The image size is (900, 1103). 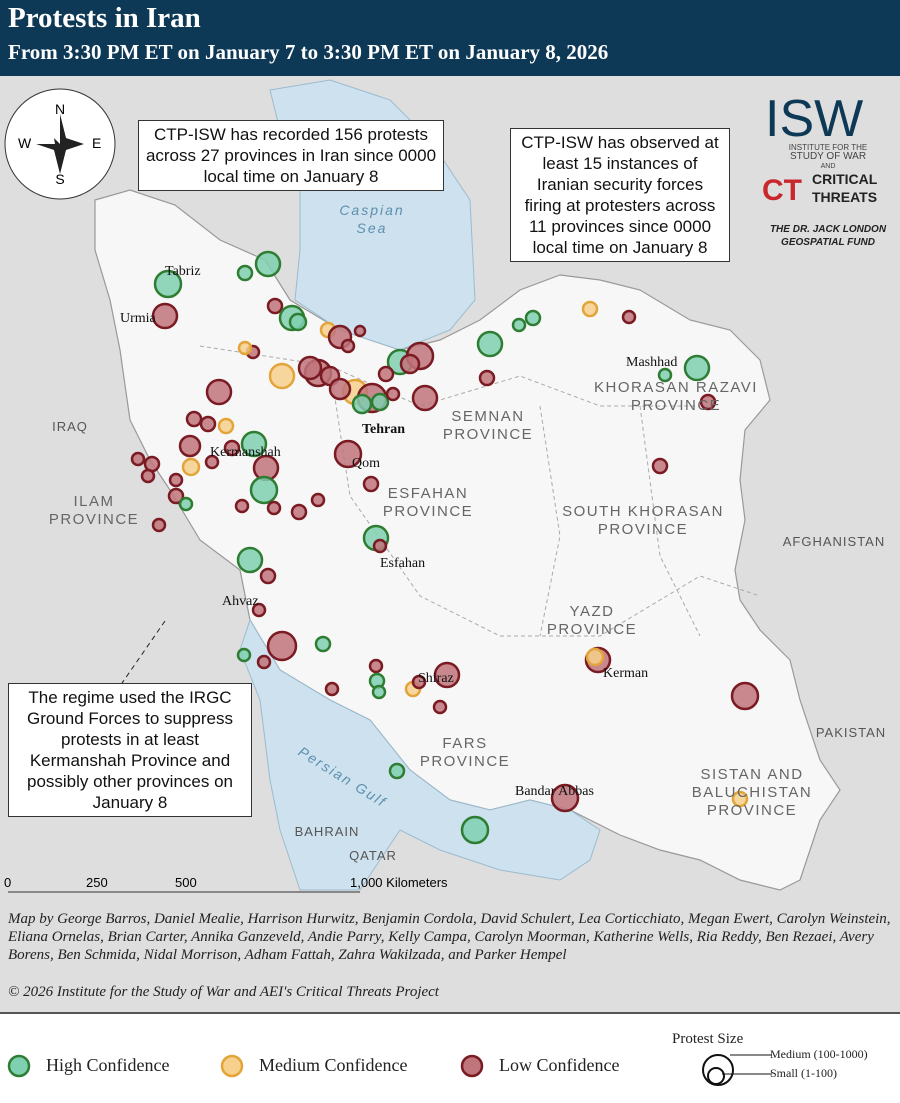 What do you see at coordinates (60, 144) in the screenshot?
I see `compass-star` at bounding box center [60, 144].